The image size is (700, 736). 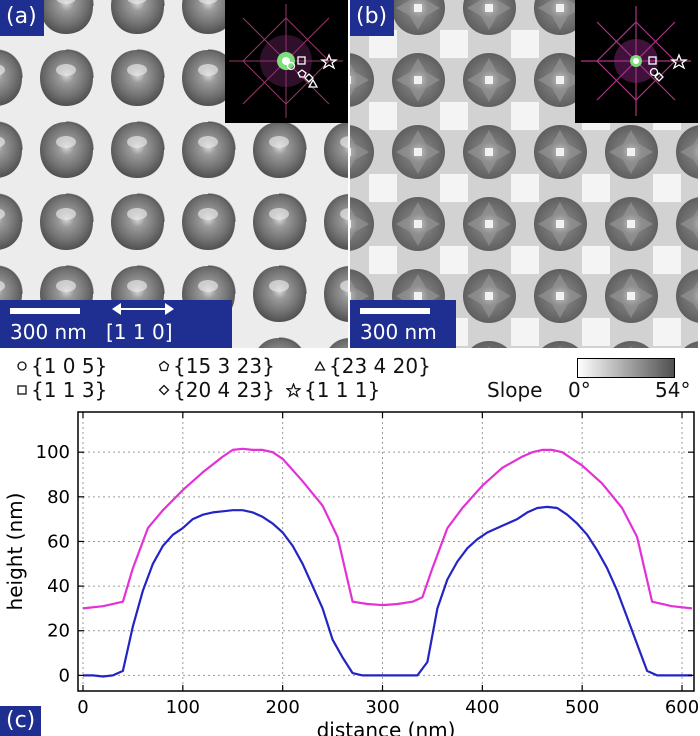 I want to click on direction-text: [1 1 0], so click(x=139, y=332).